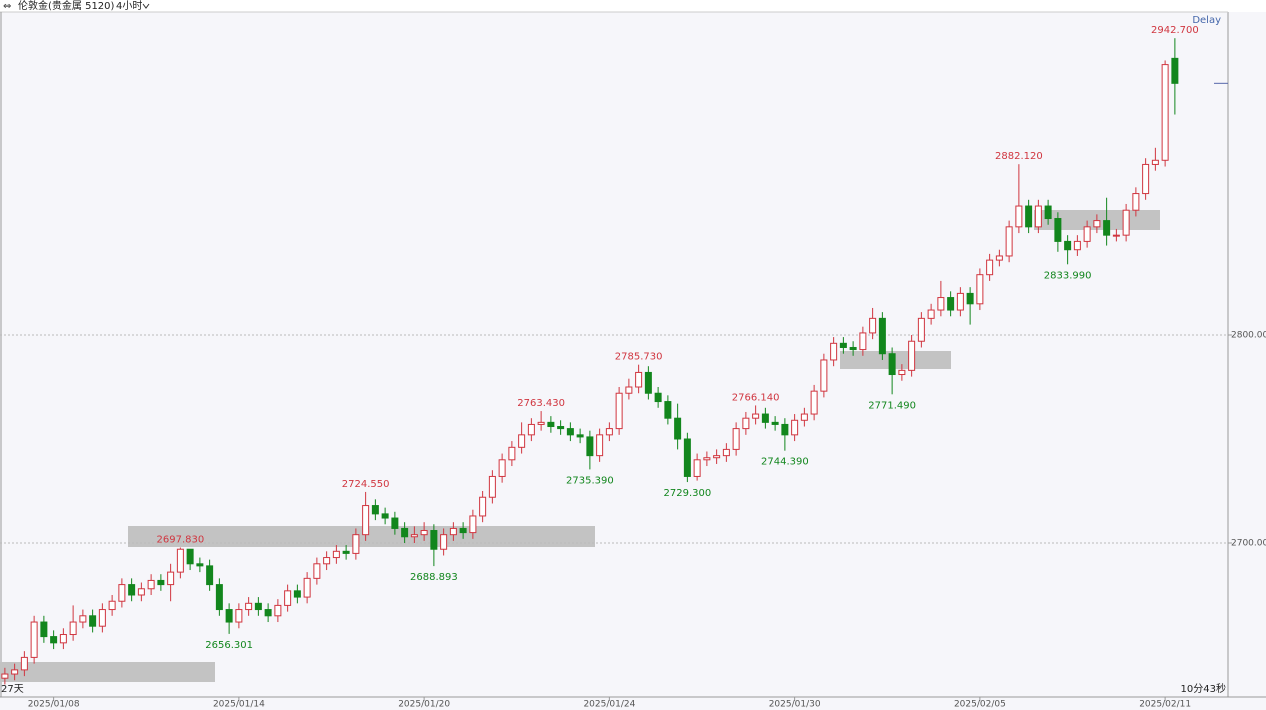 The width and height of the screenshot is (1266, 710). Describe the element at coordinates (424, 705) in the screenshot. I see `x-tick-label: 2025/01/20` at that location.